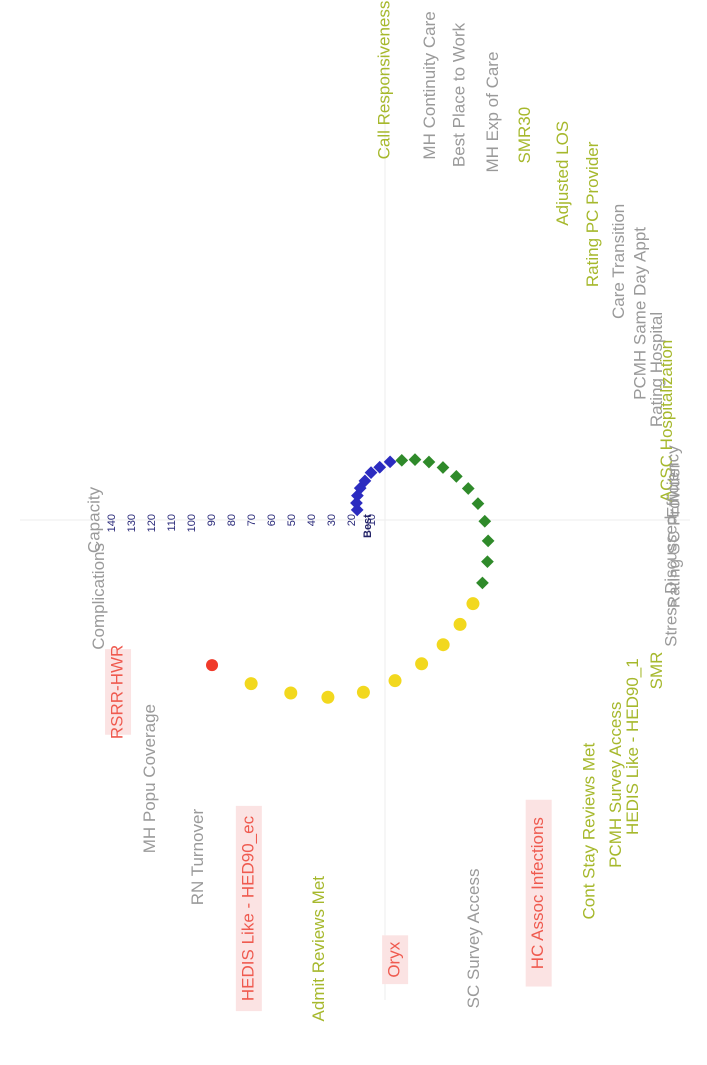  Describe the element at coordinates (212, 665) in the screenshot. I see `data-point-red` at that location.